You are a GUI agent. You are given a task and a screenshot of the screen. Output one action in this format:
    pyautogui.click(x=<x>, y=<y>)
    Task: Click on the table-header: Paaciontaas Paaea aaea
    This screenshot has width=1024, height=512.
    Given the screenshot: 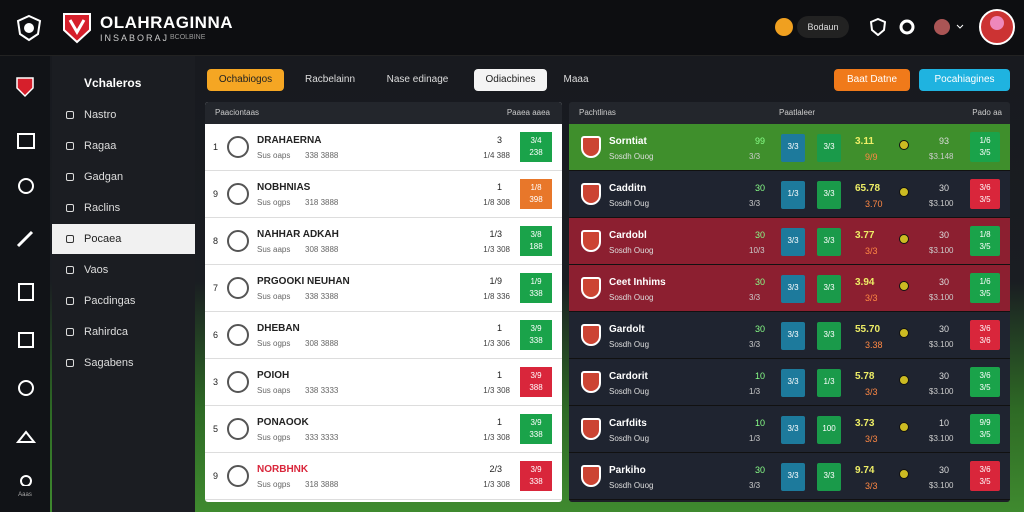 What is the action you would take?
    pyautogui.click(x=383, y=113)
    